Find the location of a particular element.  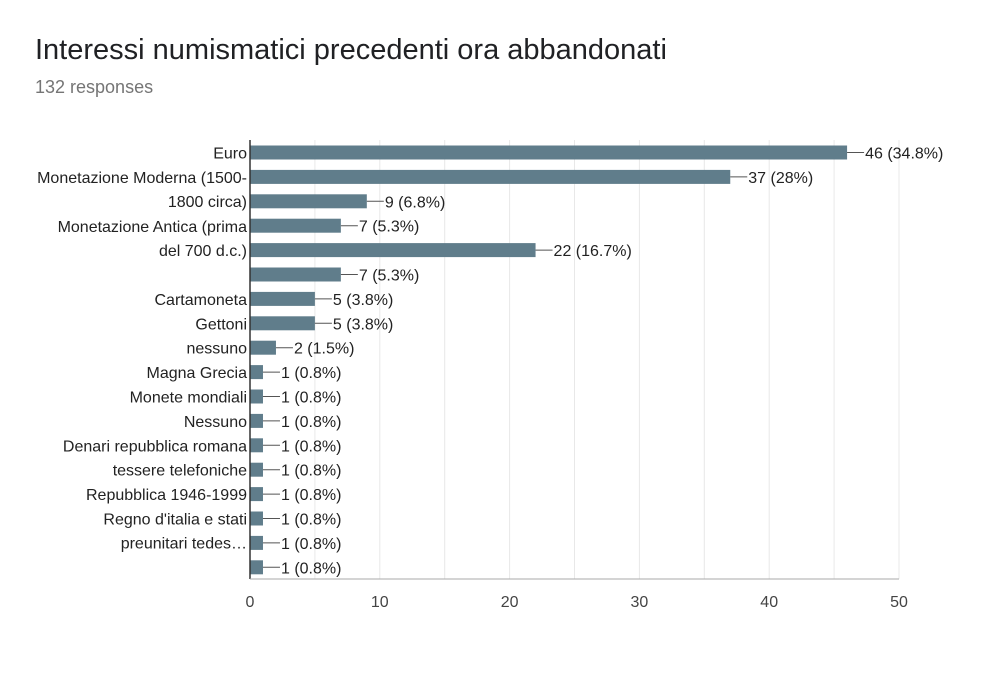

response-count: 132 responses is located at coordinates (94, 87).